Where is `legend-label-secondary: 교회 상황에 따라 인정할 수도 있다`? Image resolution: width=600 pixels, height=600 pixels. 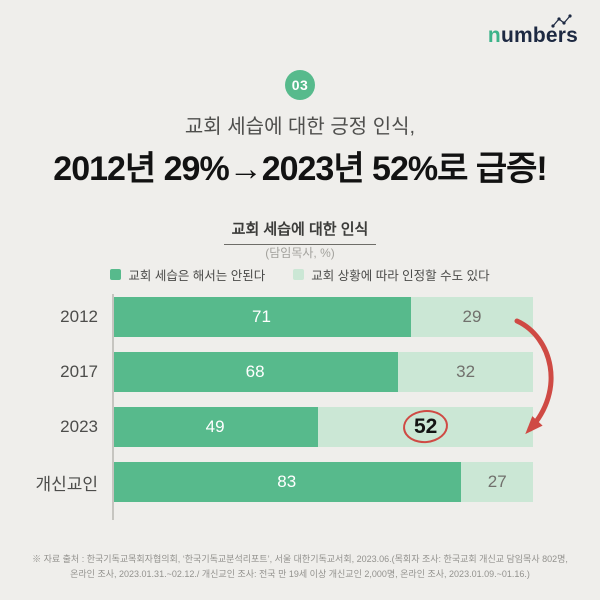
legend-label-secondary: 교회 상황에 따라 인정할 수도 있다 is located at coordinates (400, 276).